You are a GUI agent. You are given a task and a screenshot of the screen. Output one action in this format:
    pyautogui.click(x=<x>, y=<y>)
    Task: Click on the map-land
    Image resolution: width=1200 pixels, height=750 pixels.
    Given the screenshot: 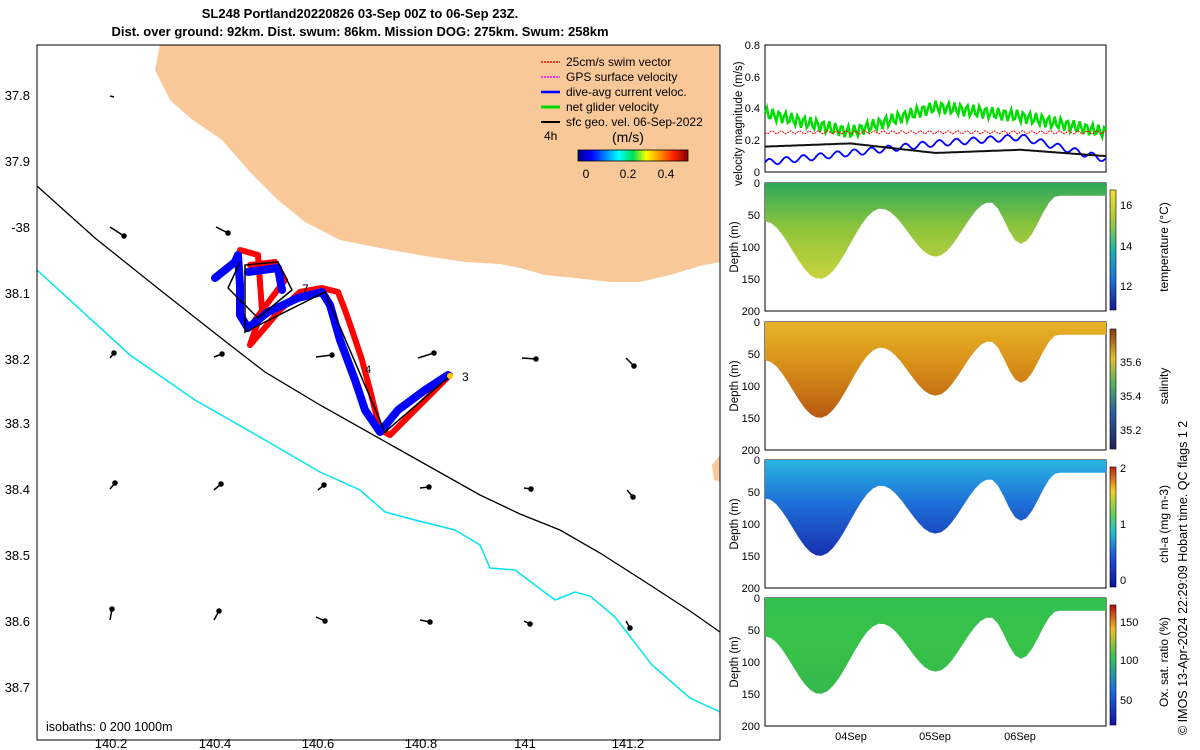 What is the action you would take?
    pyautogui.click(x=437, y=163)
    